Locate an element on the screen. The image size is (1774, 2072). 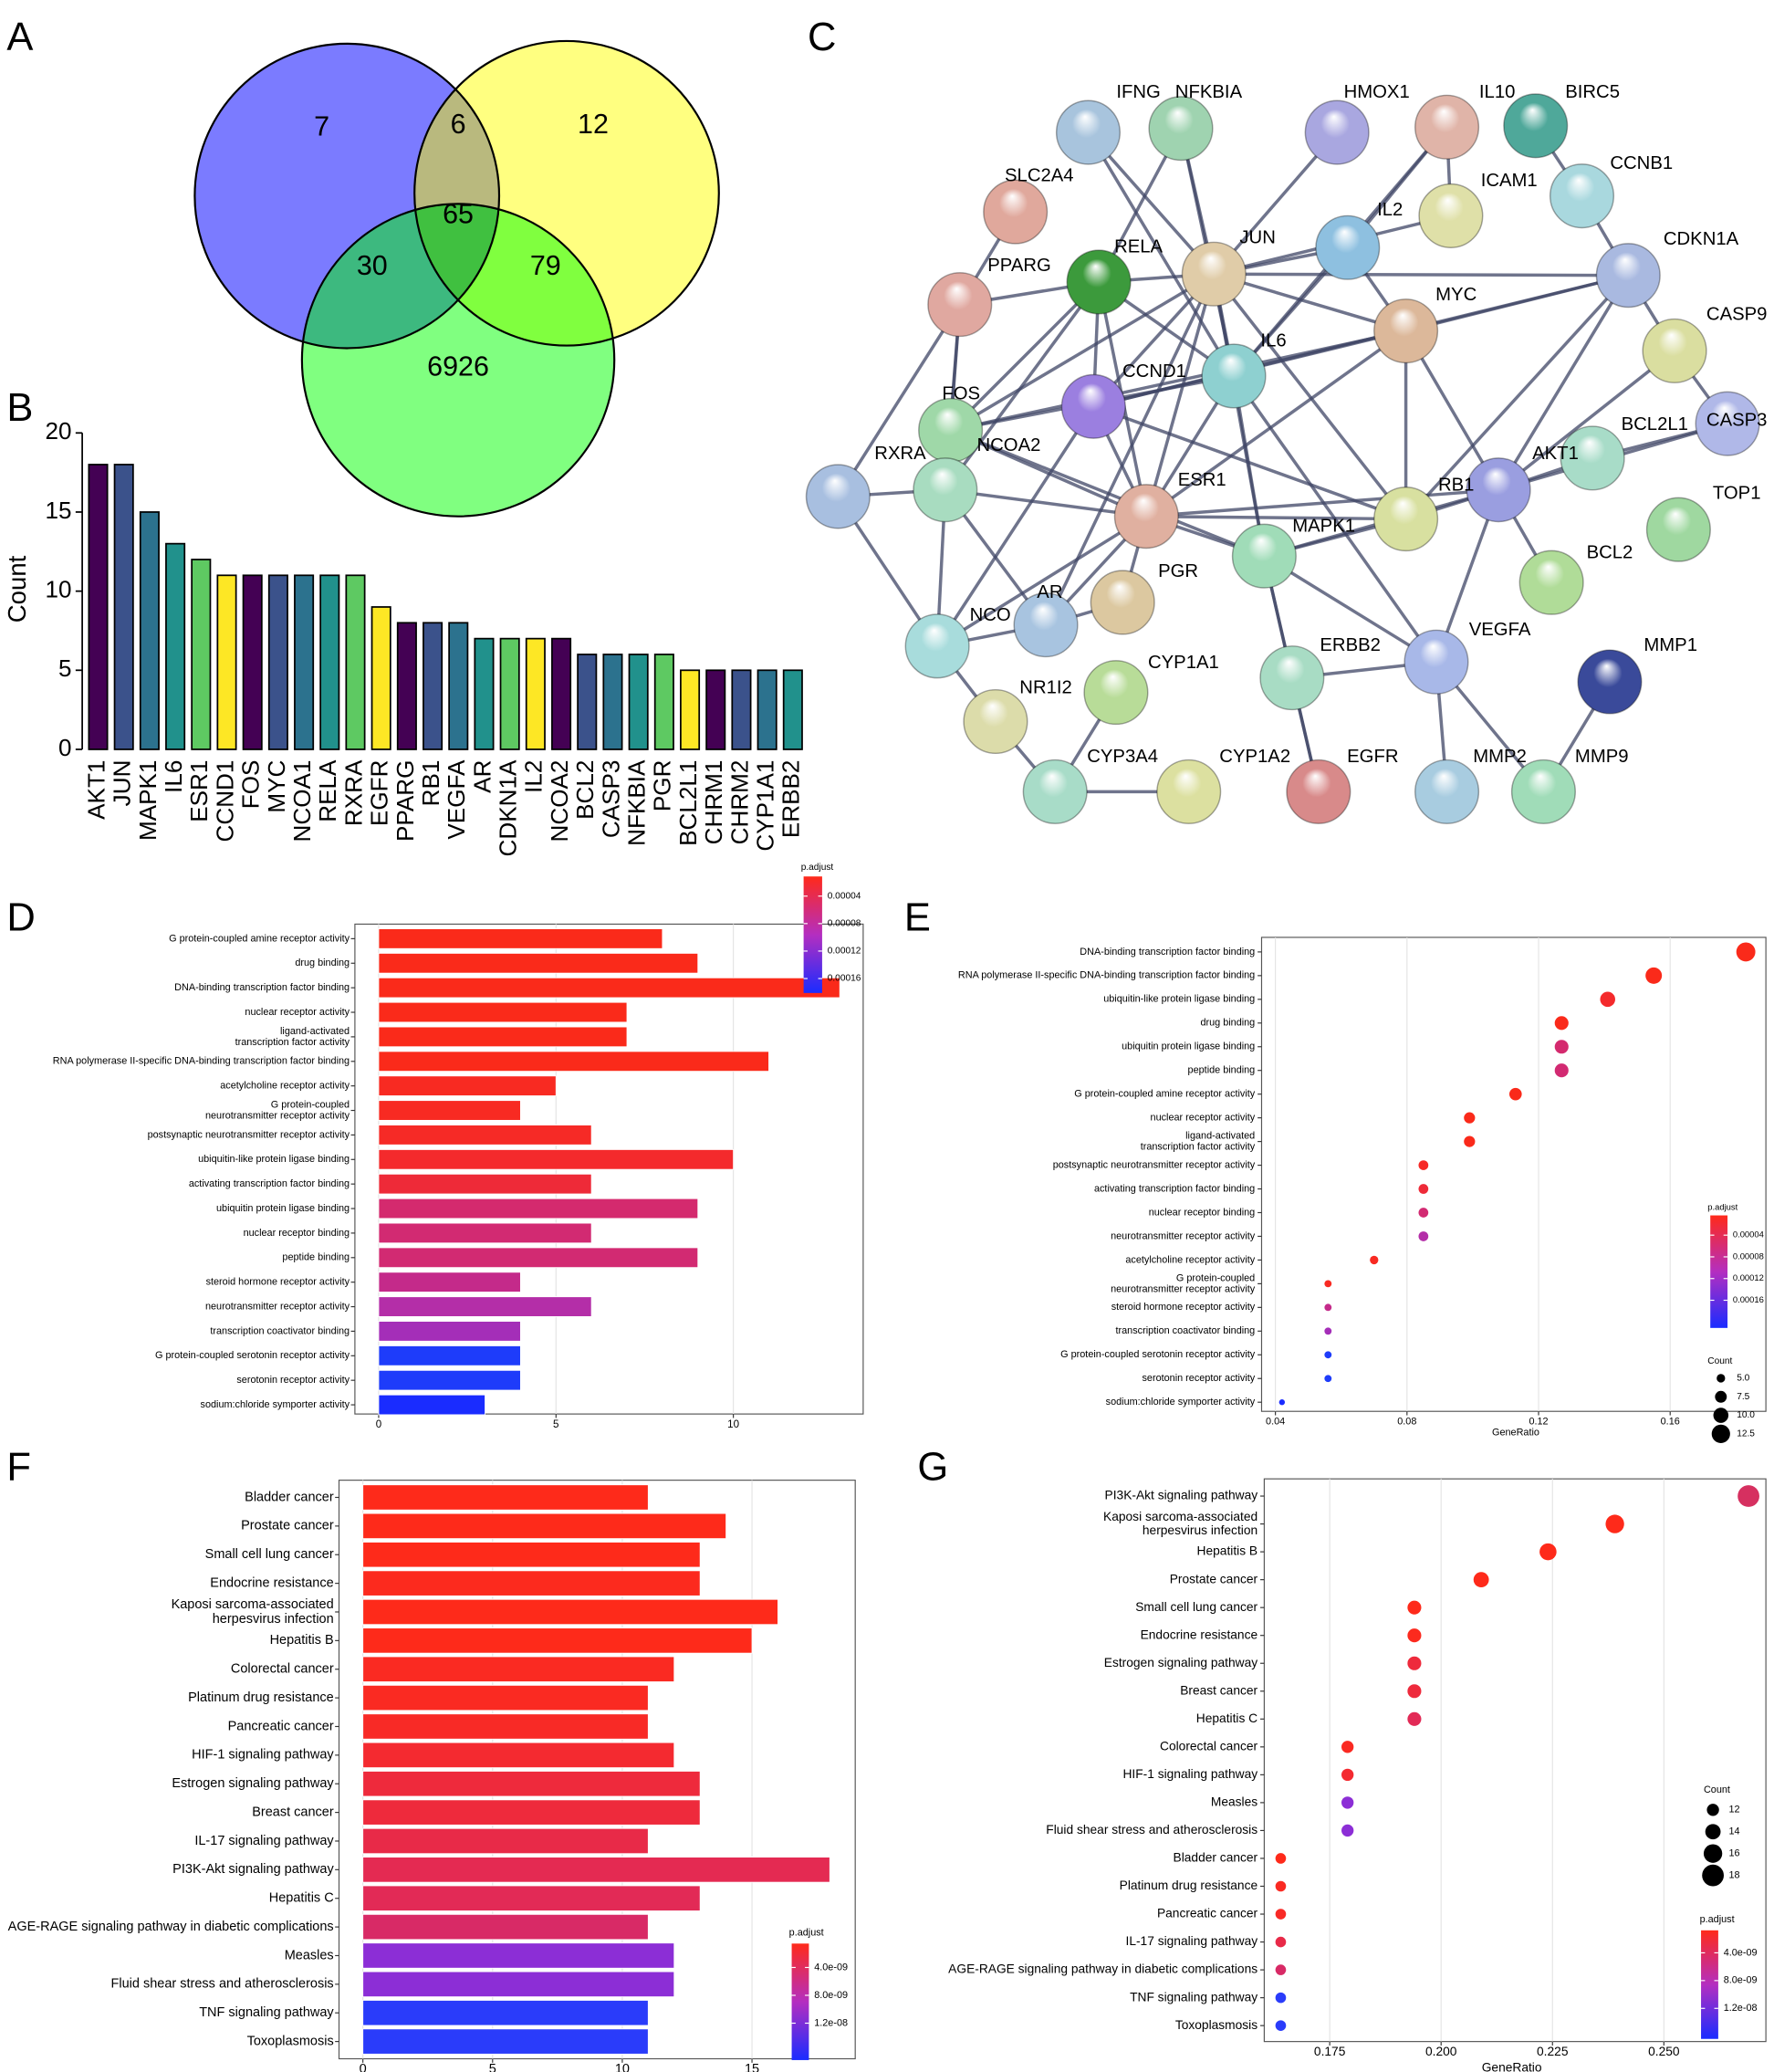
size-legend-label: 16 is located at coordinates (1734, 1853).